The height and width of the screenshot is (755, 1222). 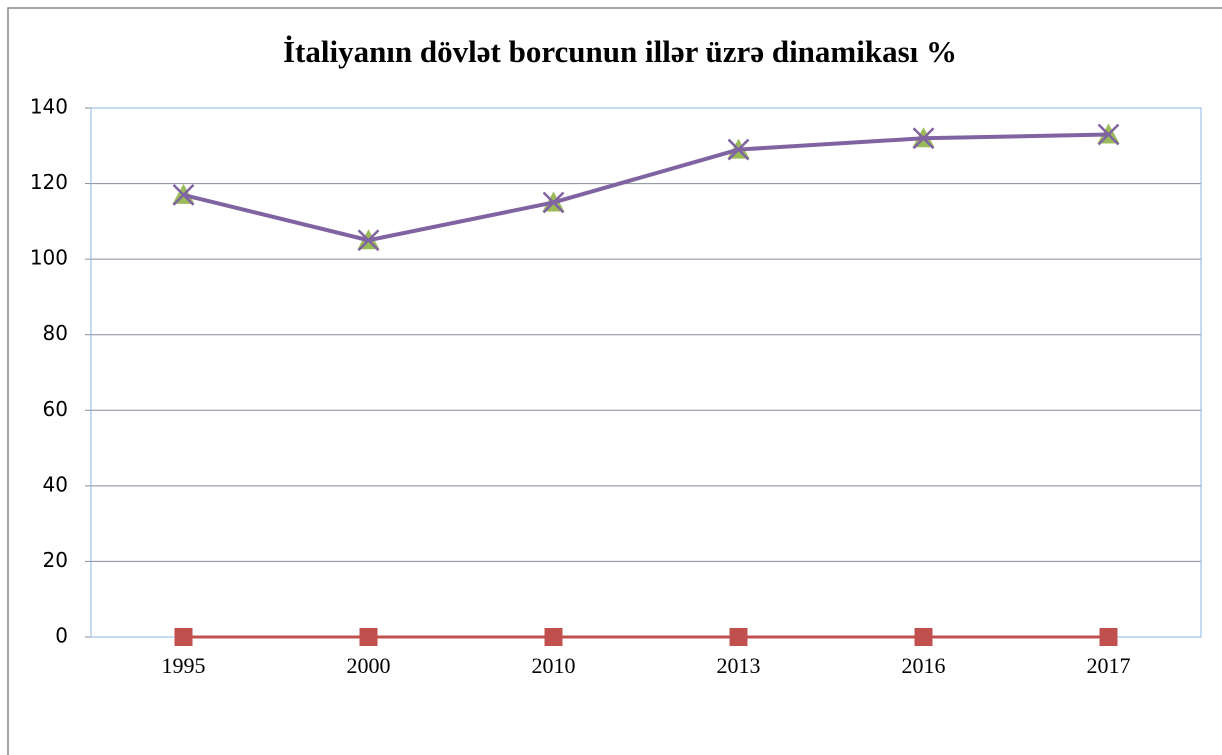 What do you see at coordinates (55, 409) in the screenshot?
I see `y-tick-label: 60` at bounding box center [55, 409].